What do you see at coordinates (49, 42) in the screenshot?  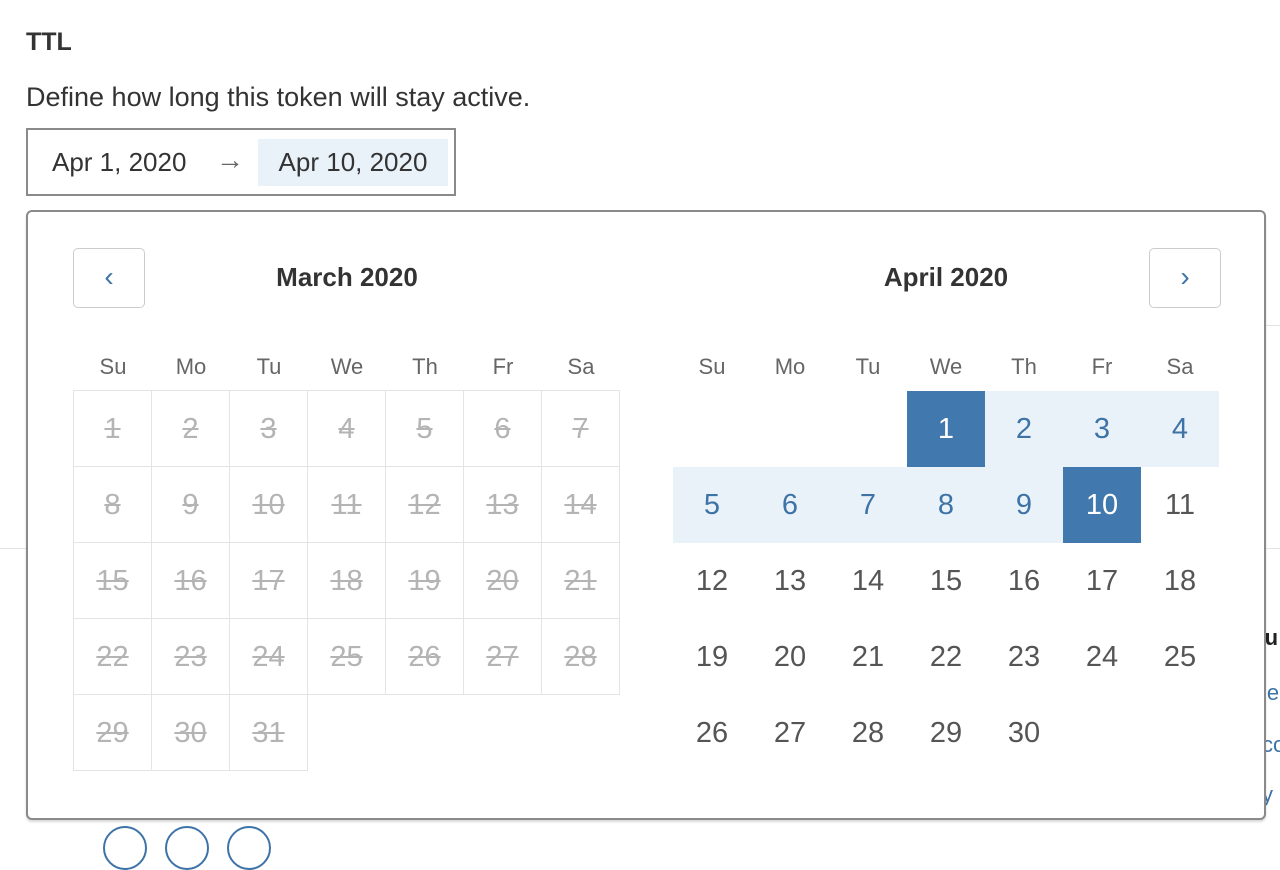 I see `section-title: TTL` at bounding box center [49, 42].